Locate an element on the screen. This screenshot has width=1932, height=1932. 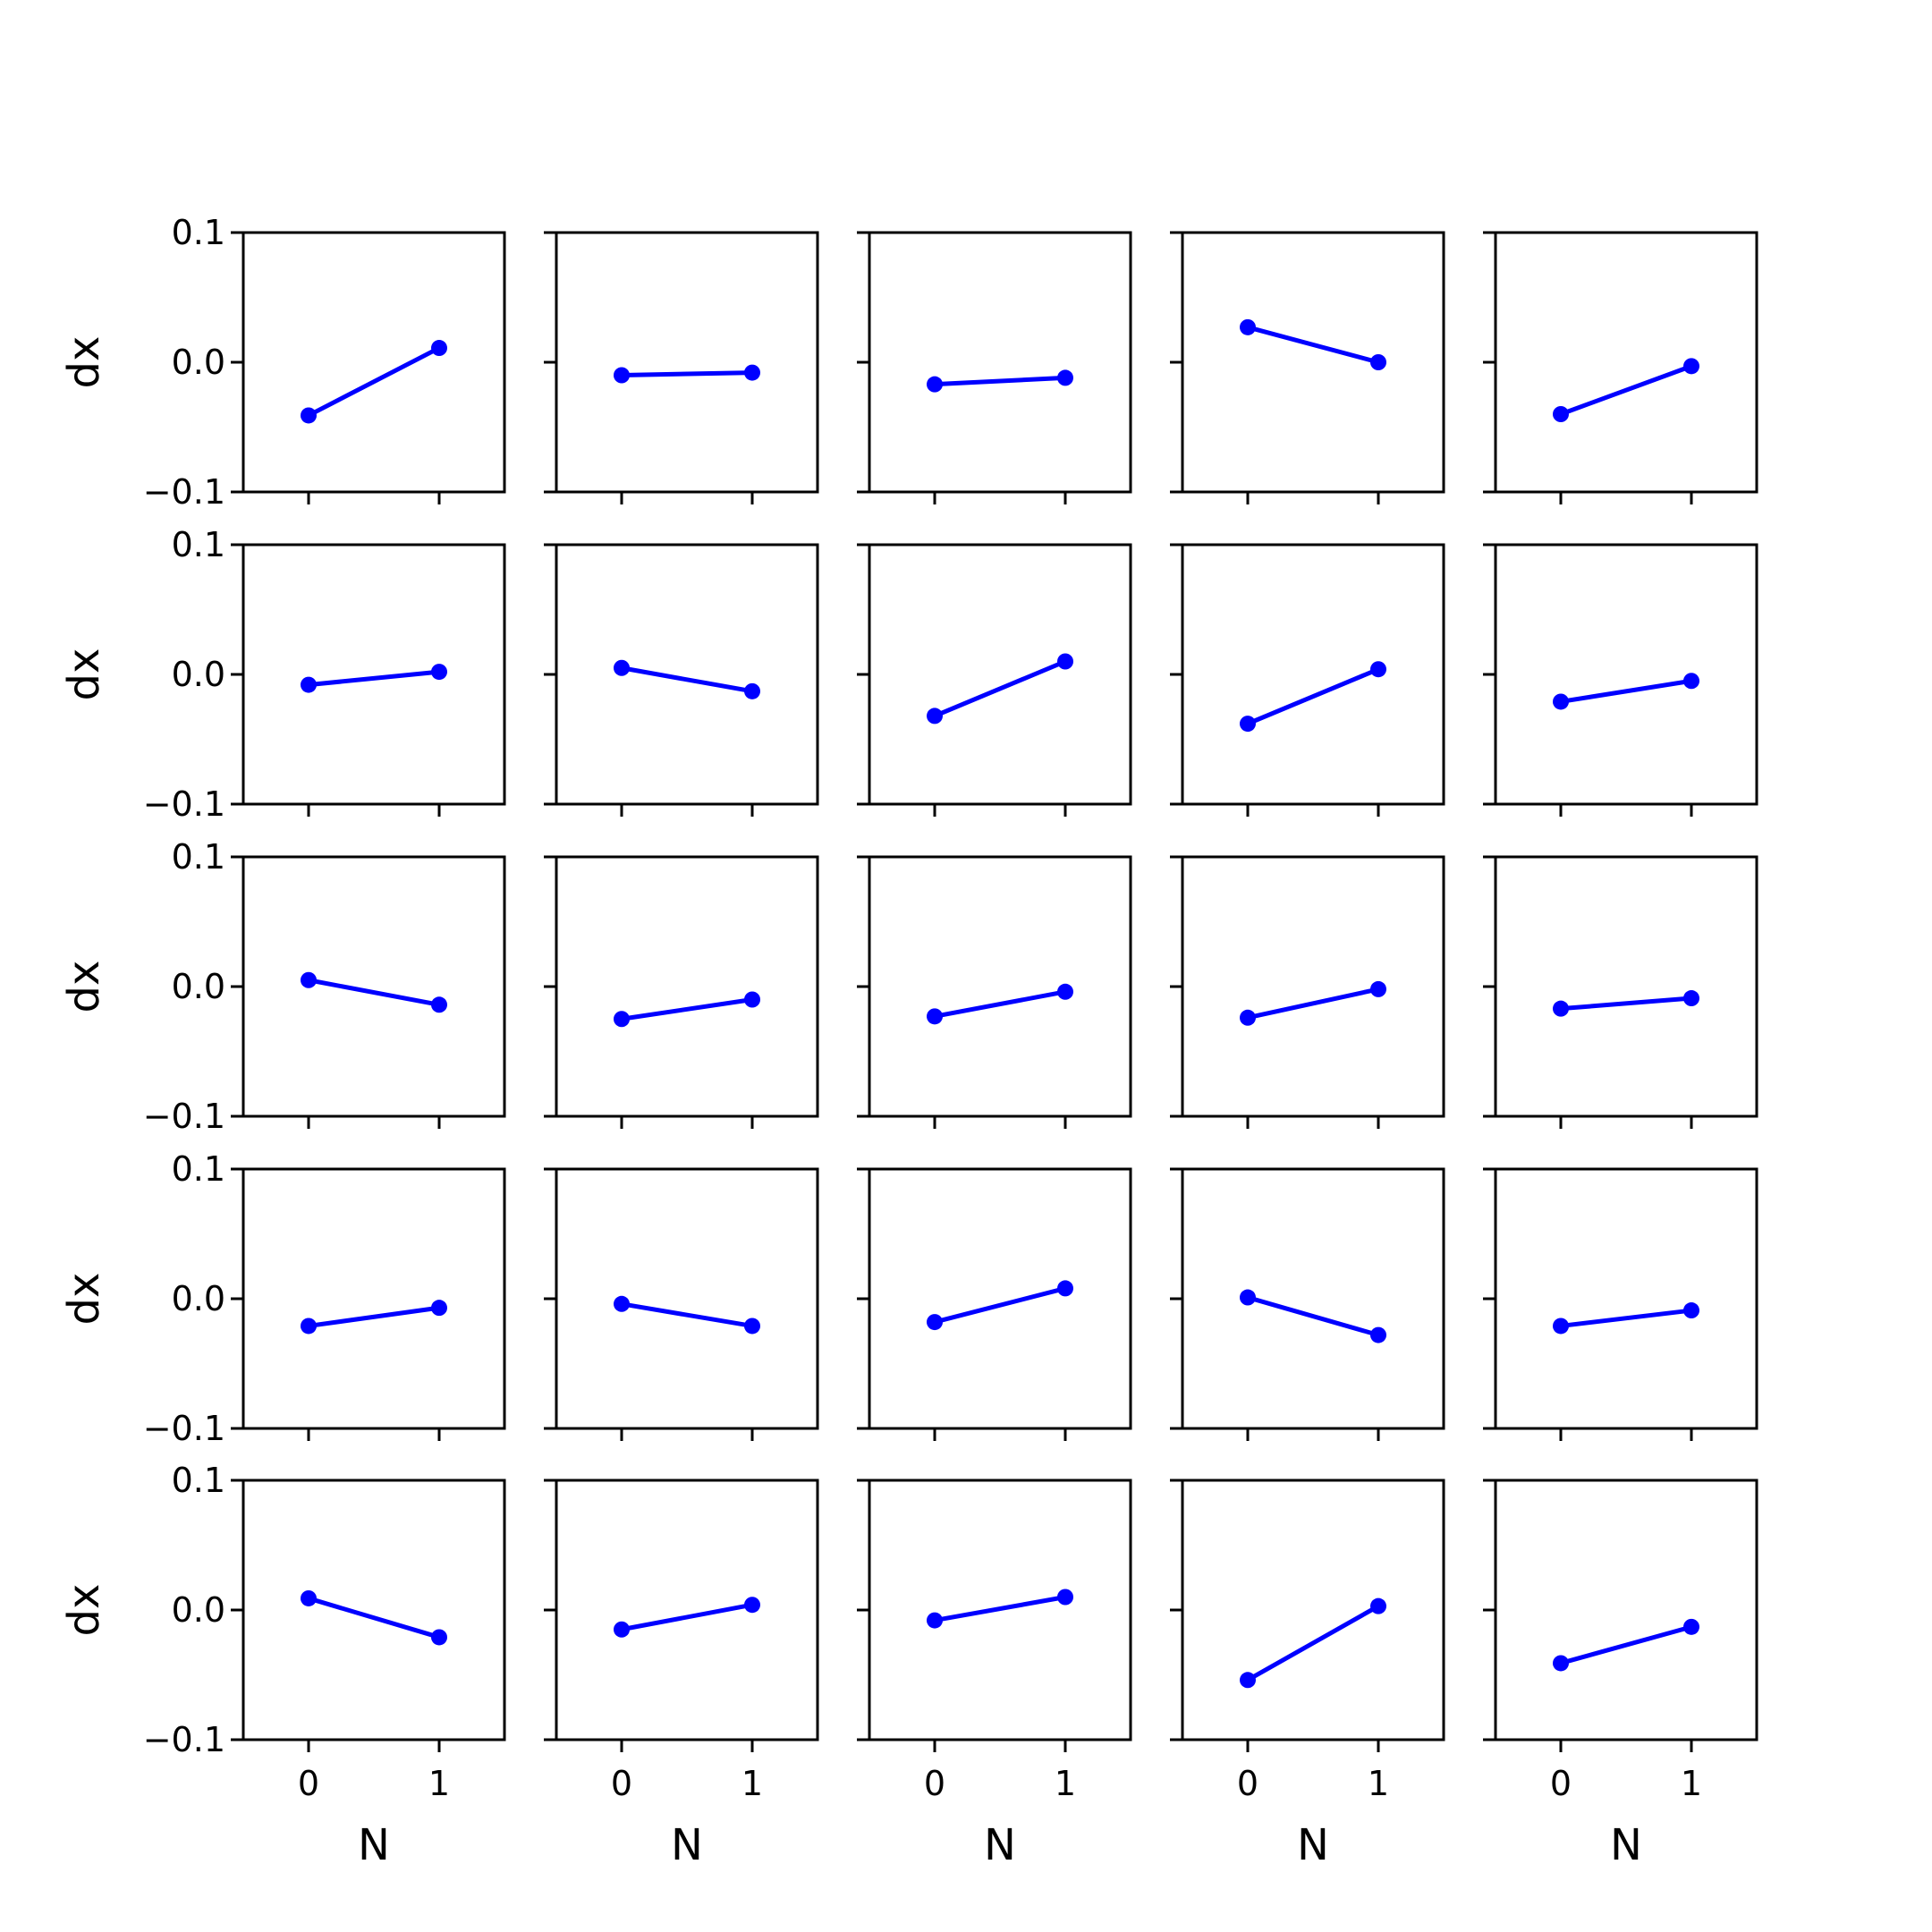
subplot-5-5: 0 1N is located at coordinates (1620, 1674).